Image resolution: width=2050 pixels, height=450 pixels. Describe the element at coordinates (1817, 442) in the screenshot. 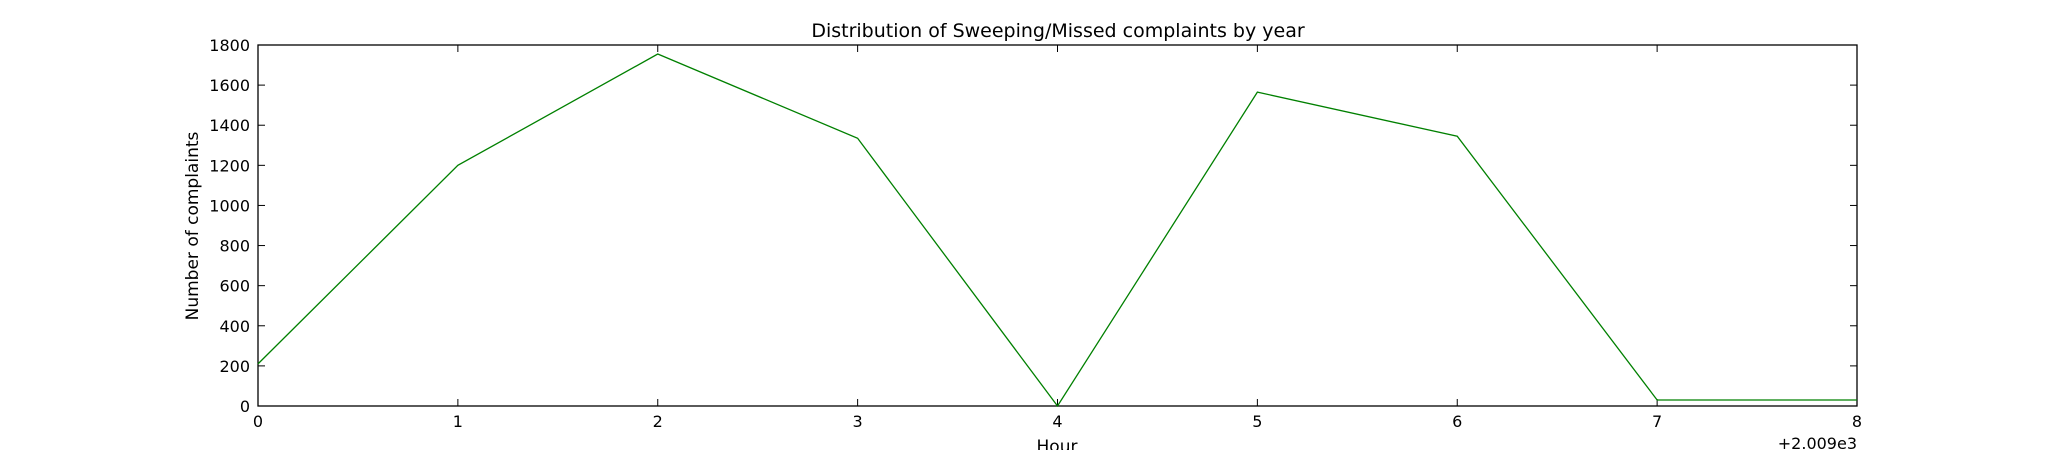

I see `x-offset-label: +2.009e3` at that location.